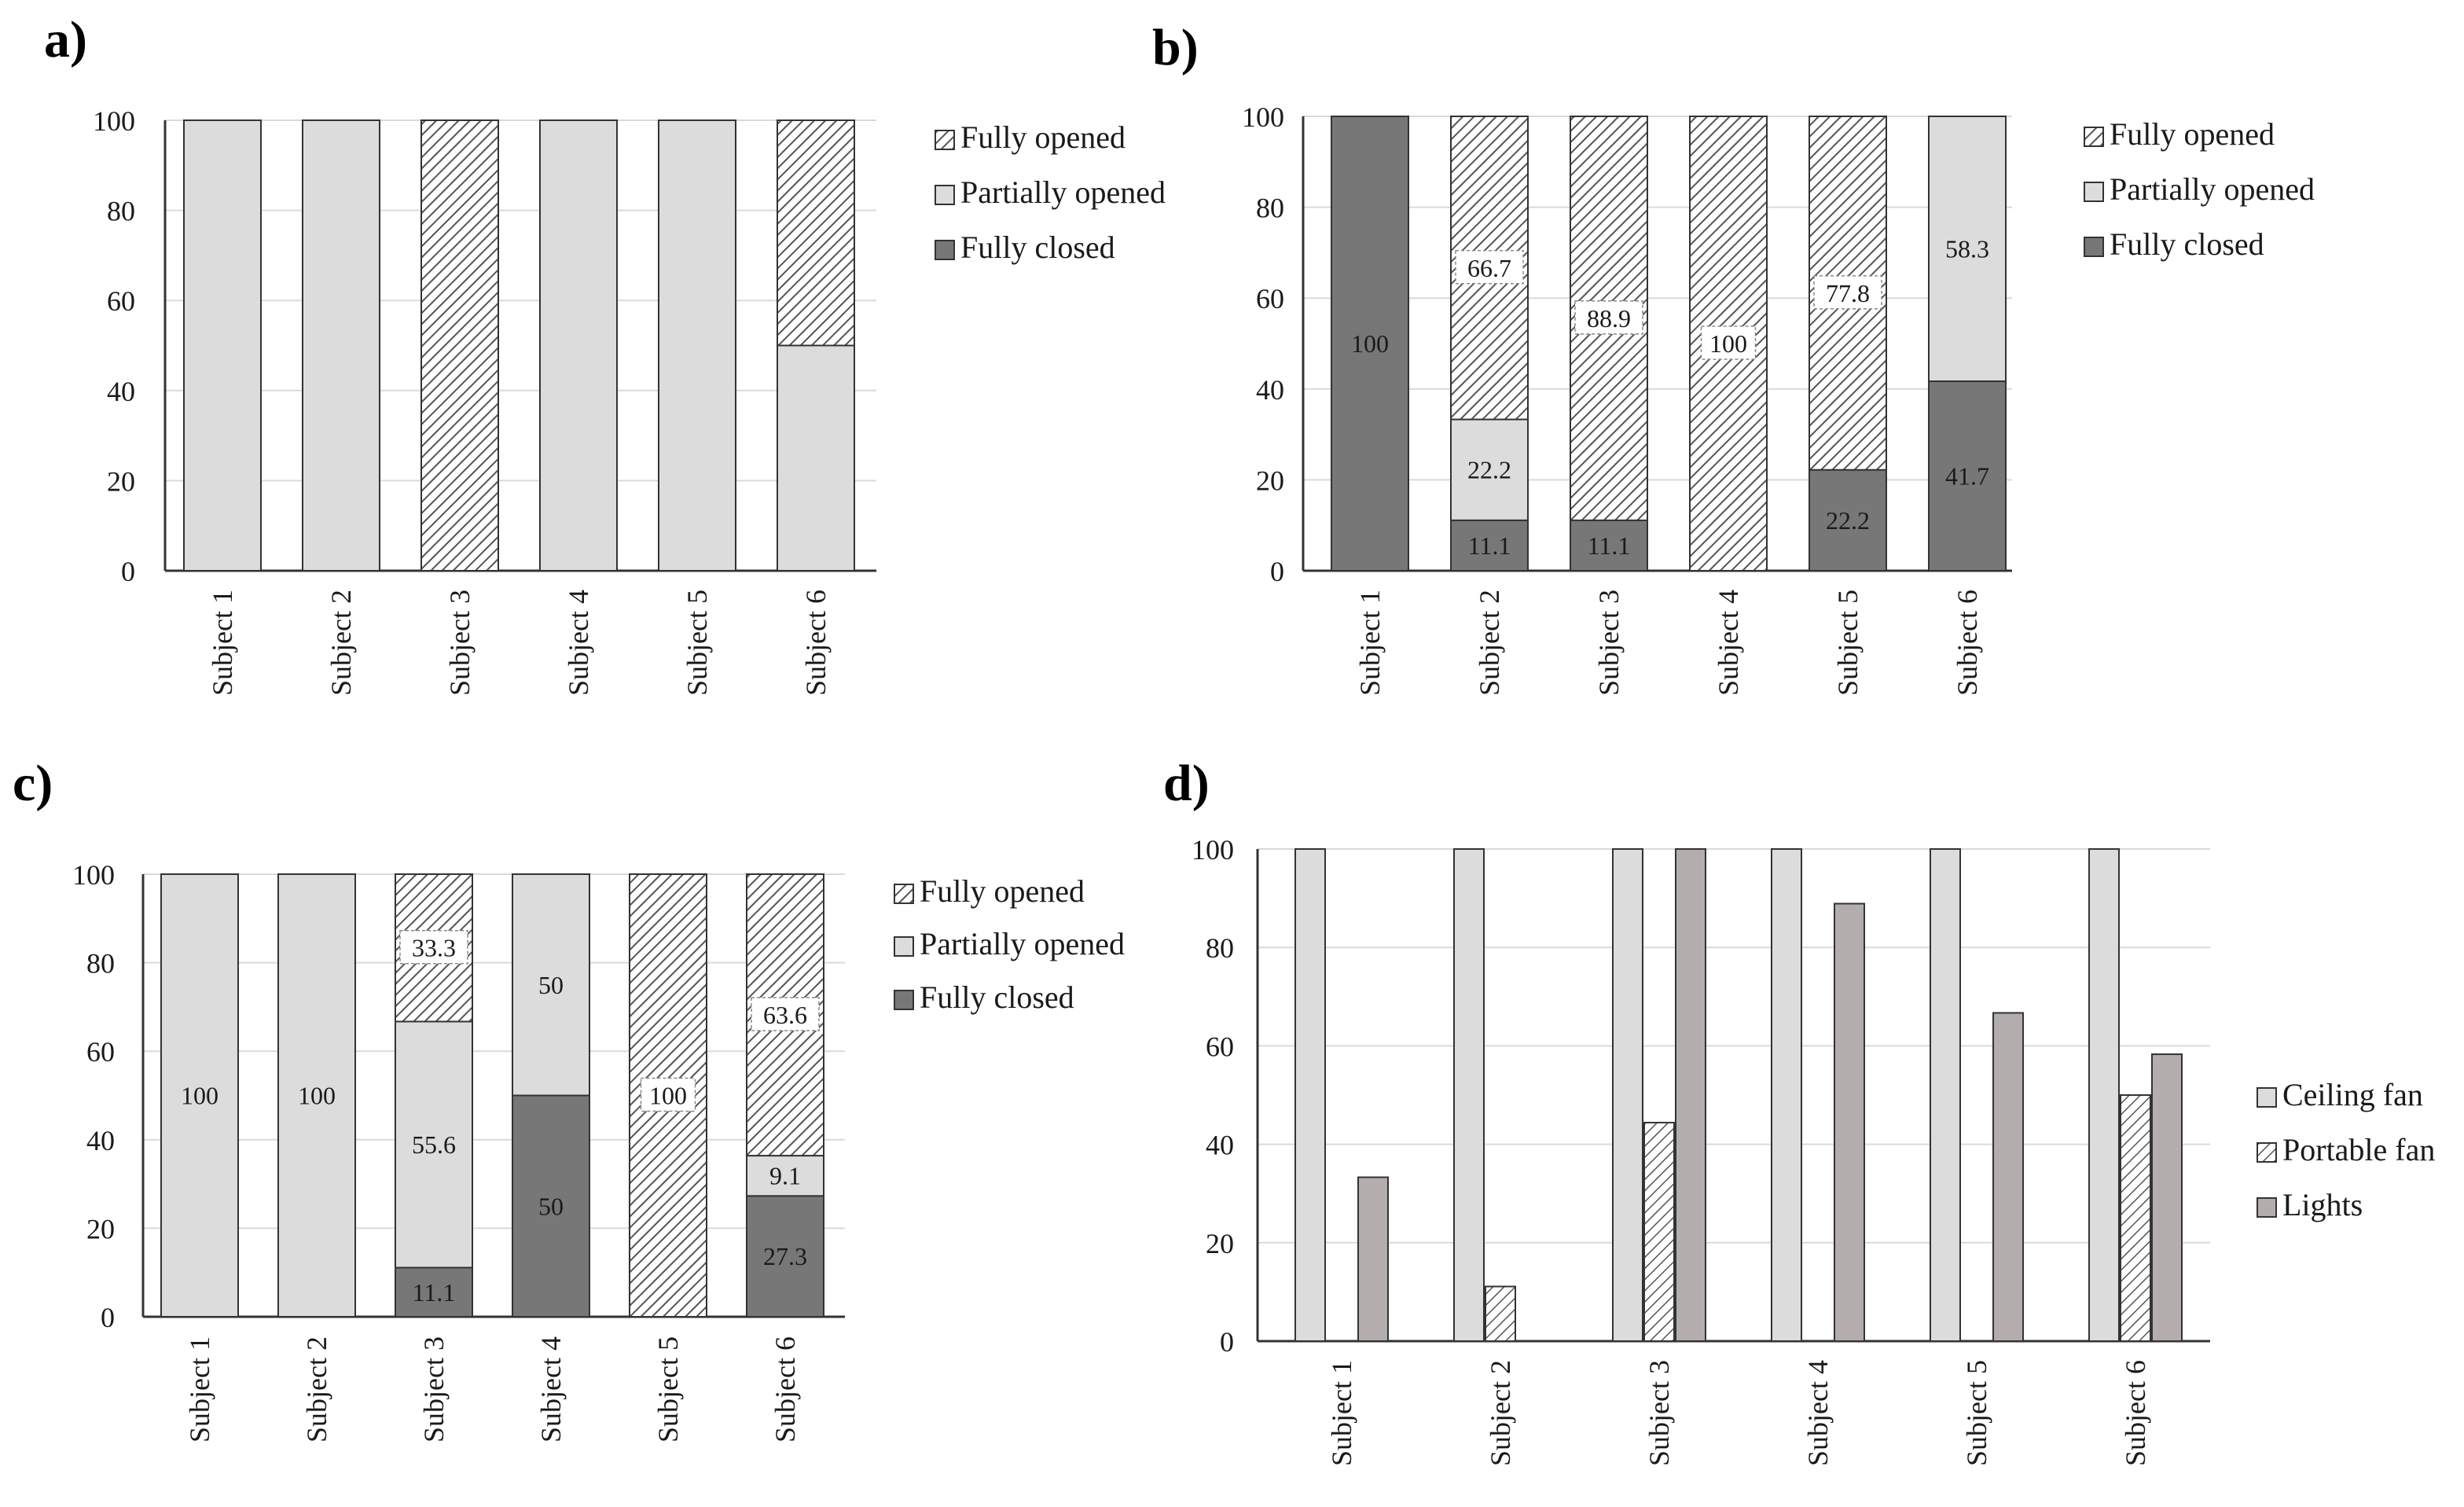 This screenshot has height=1507, width=2464. What do you see at coordinates (2267, 1207) in the screenshot?
I see `legend-swatch-lights` at bounding box center [2267, 1207].